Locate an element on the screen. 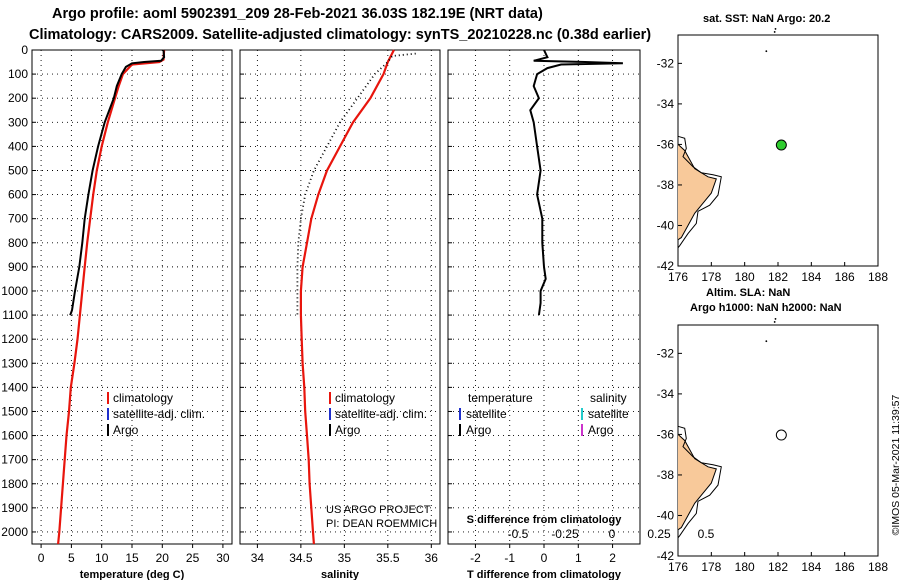  altim-map-title: Altim. SLA: NaN is located at coordinates (748, 293).